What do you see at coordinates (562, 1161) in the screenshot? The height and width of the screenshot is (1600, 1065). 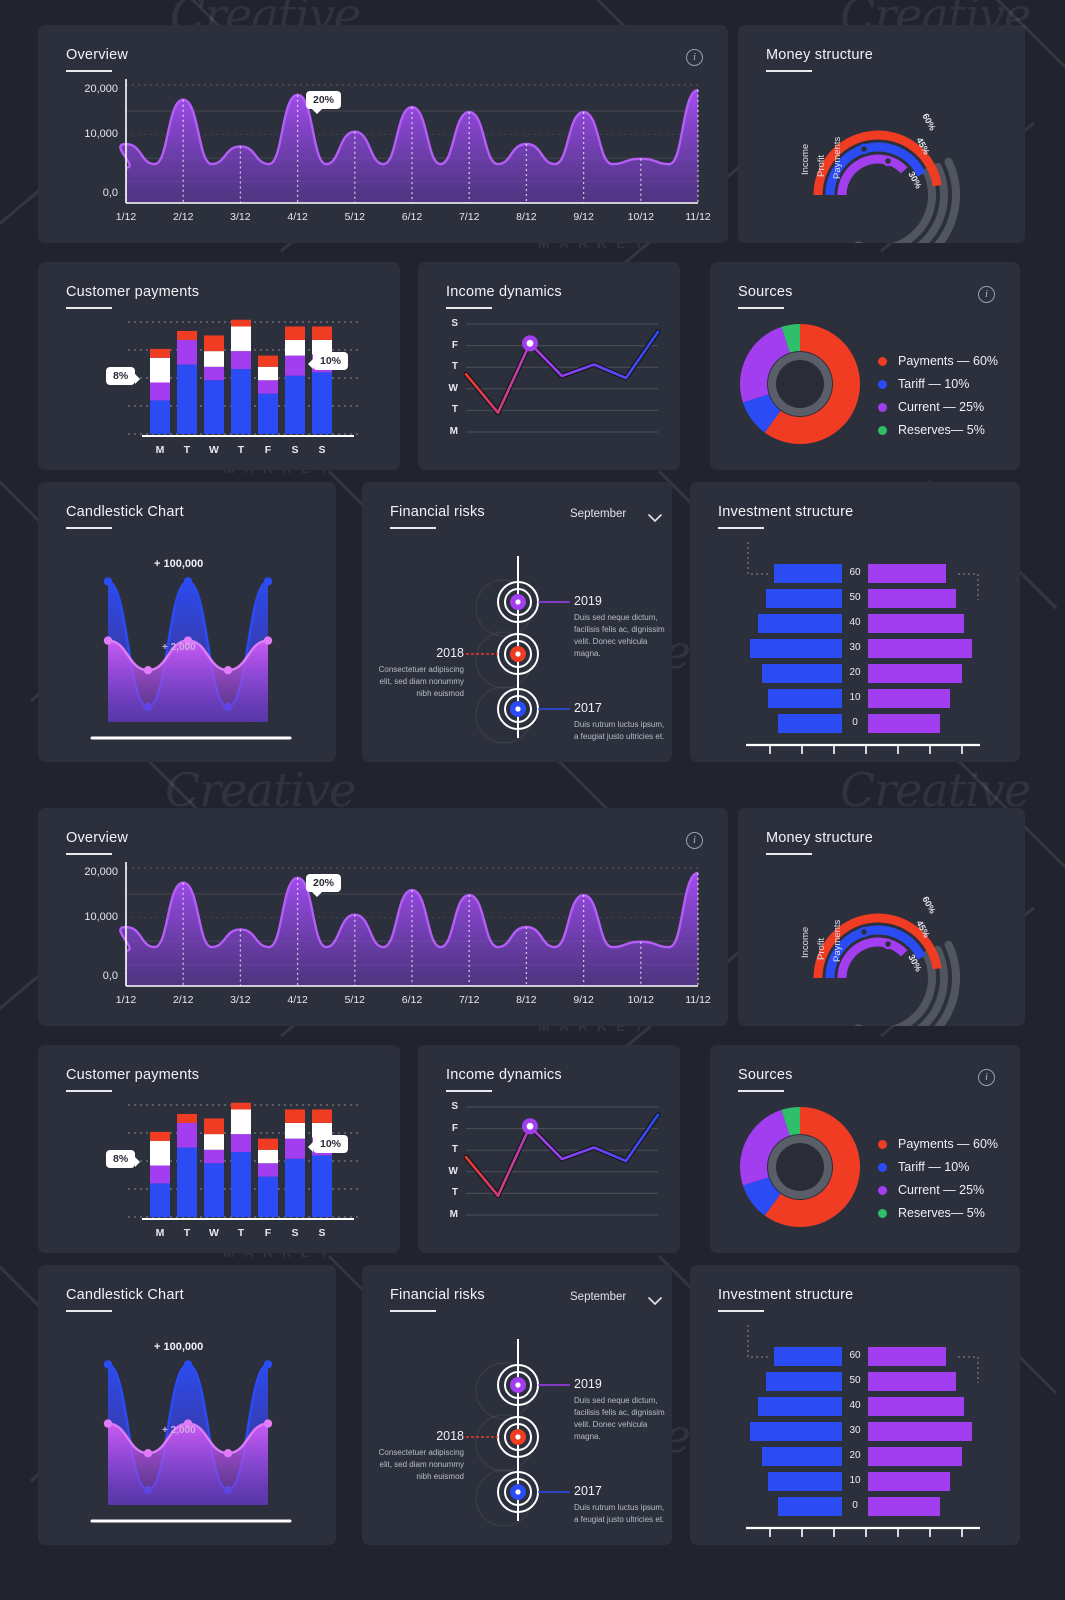 I see `income-dynamics-chart` at bounding box center [562, 1161].